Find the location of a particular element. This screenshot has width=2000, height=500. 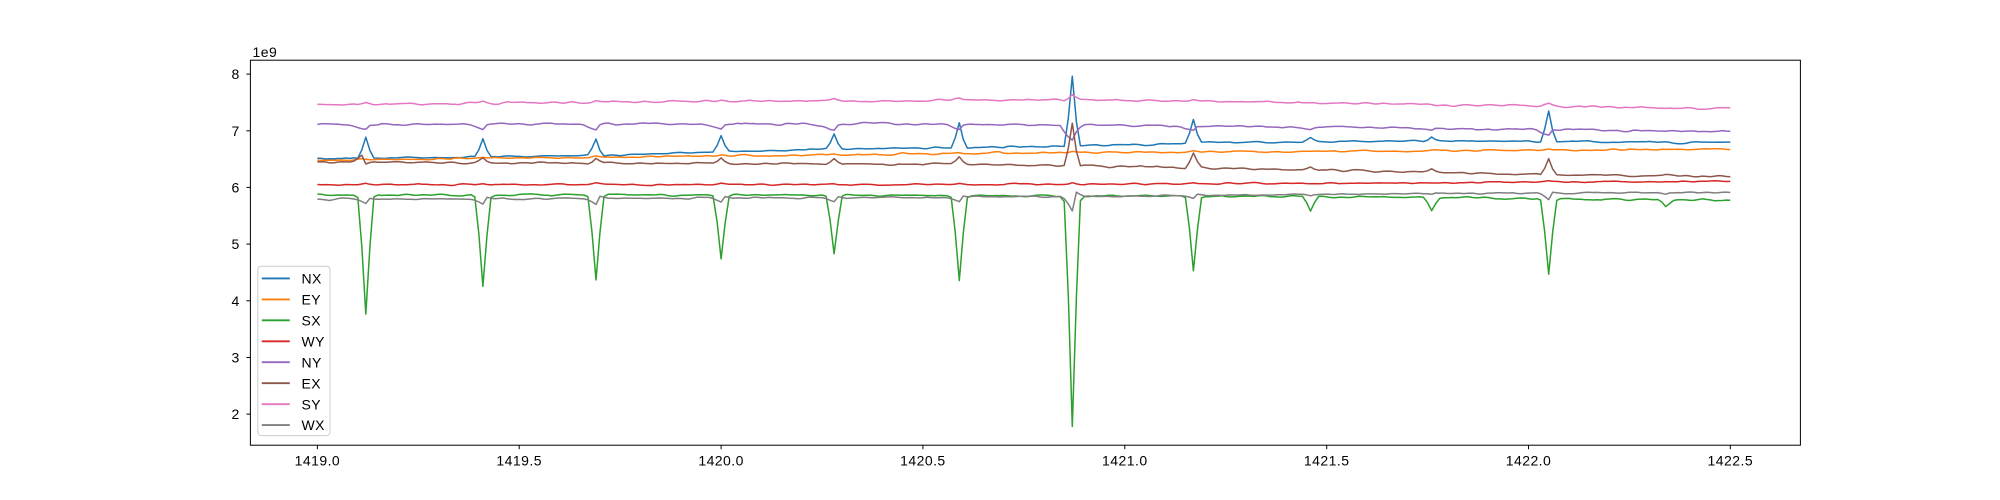

svg-text: EX is located at coordinates (312, 383).